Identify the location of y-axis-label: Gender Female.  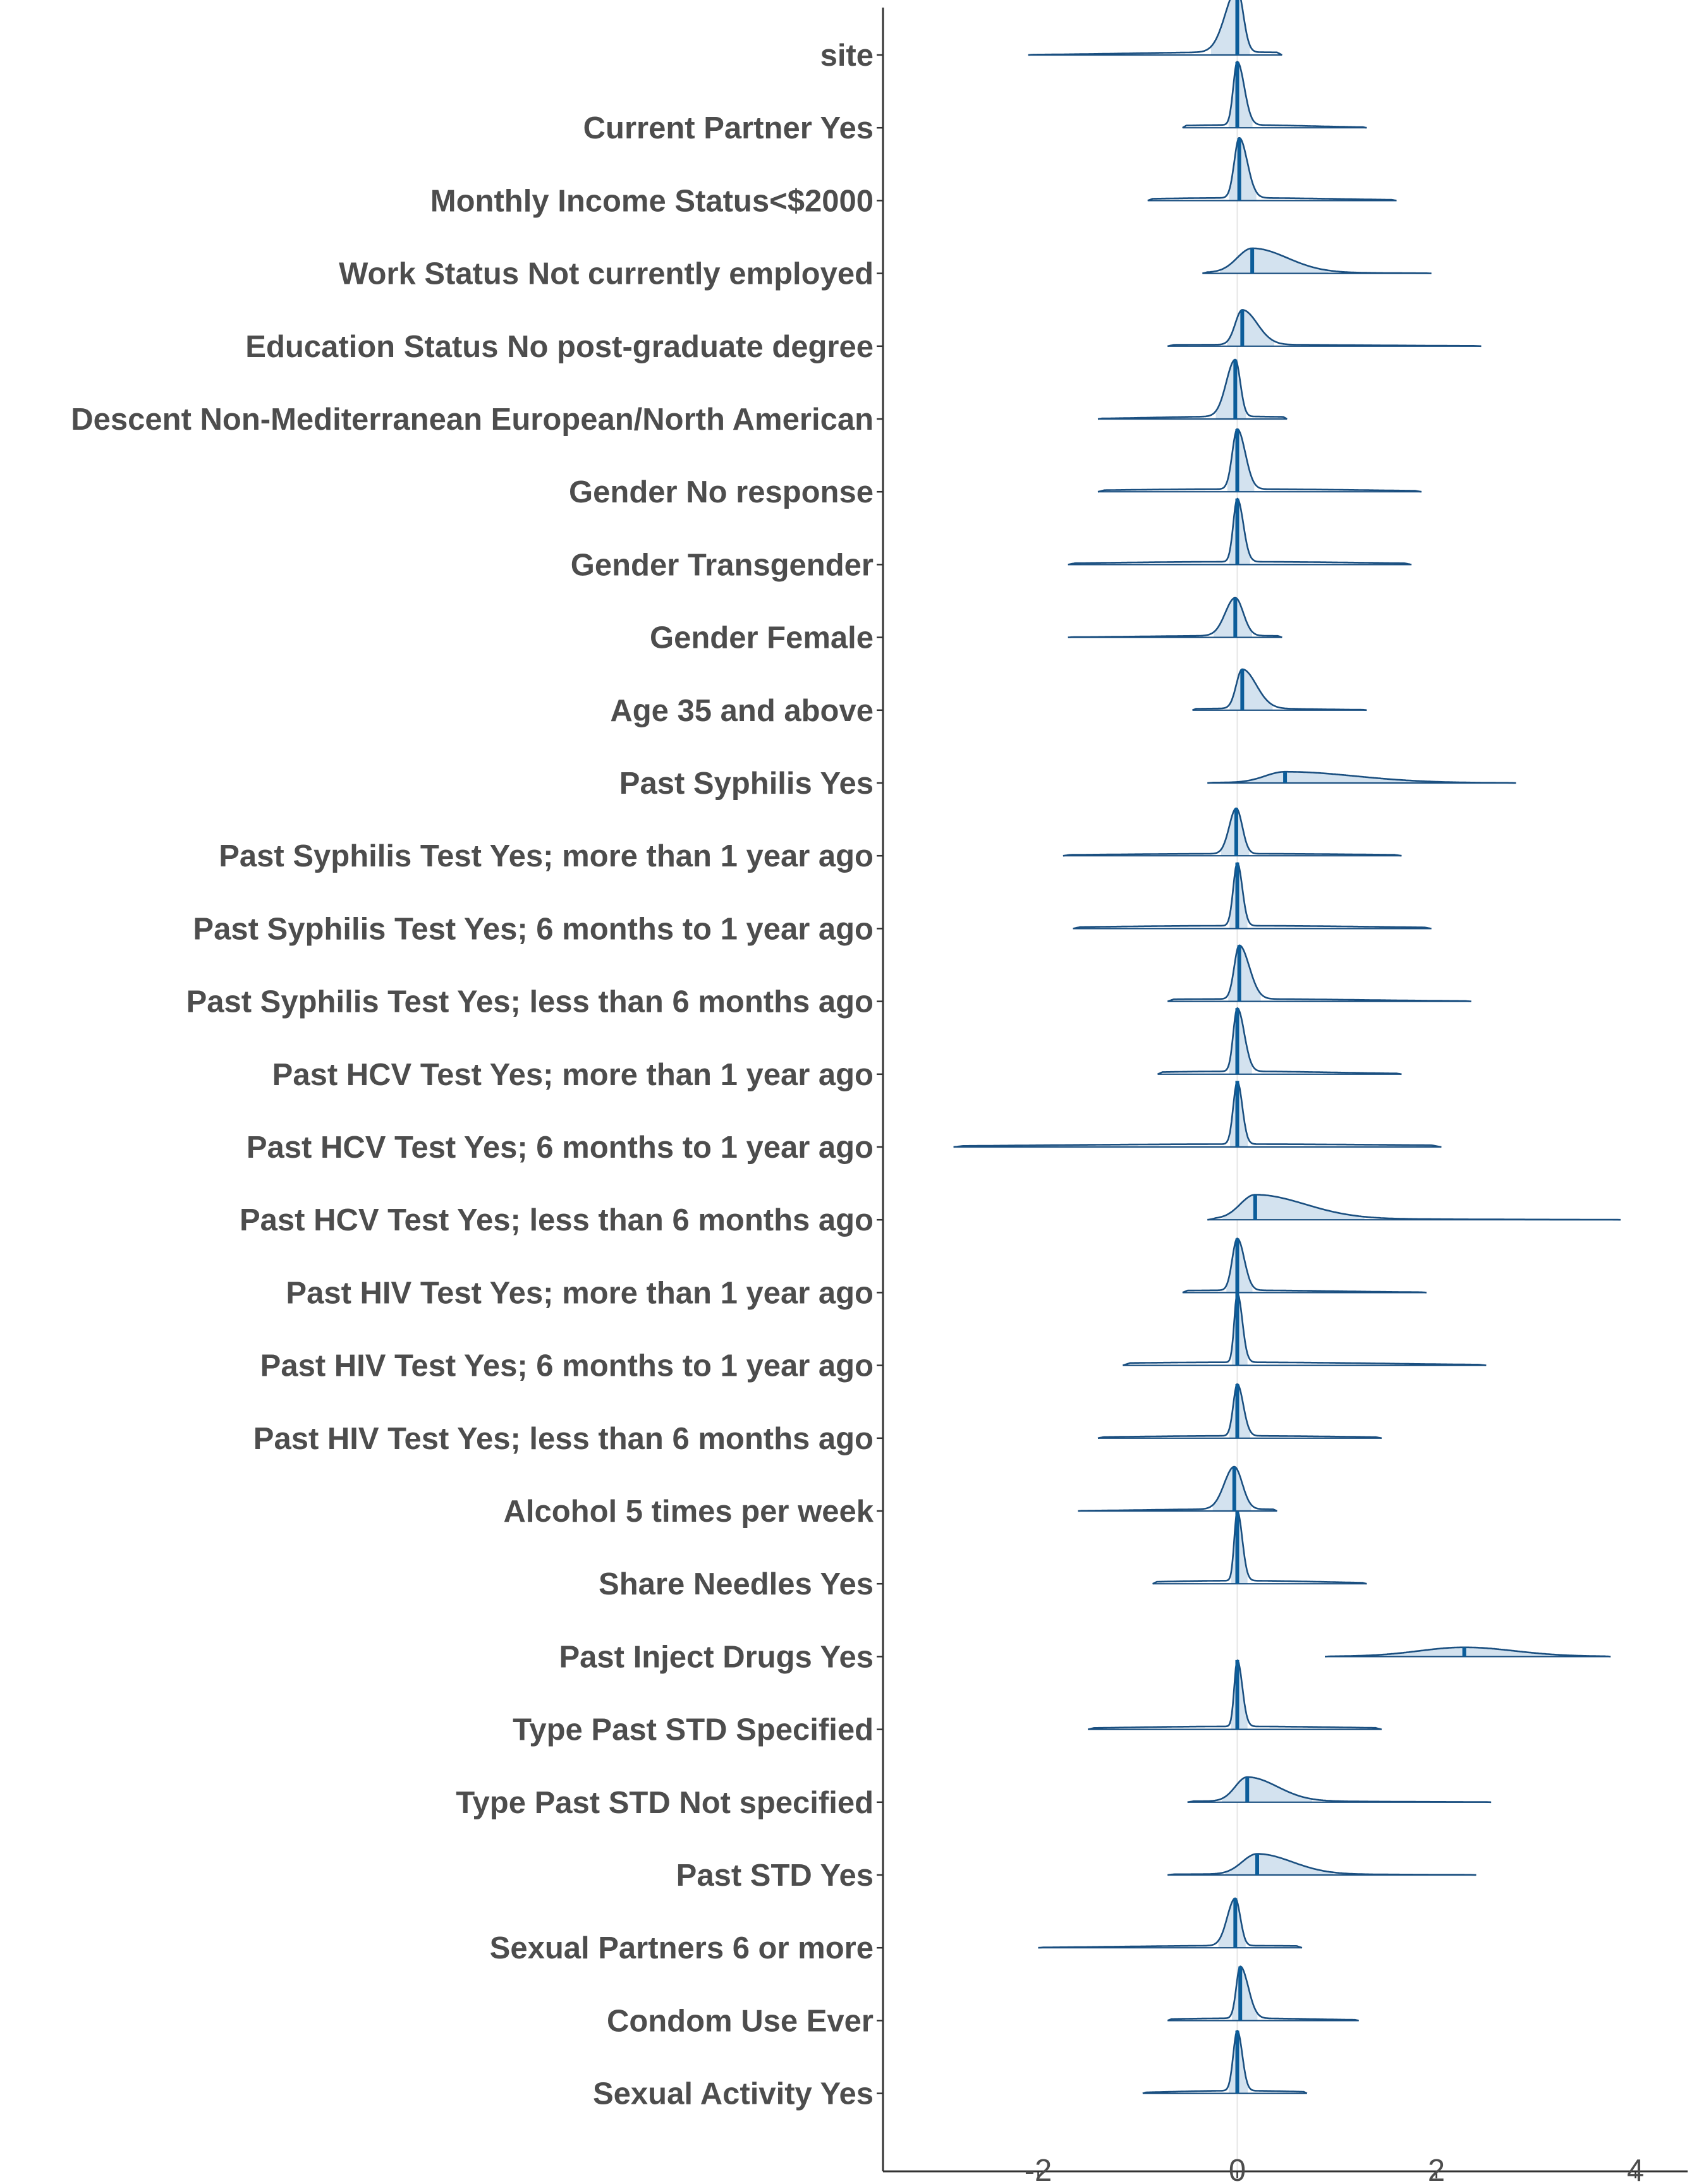
(762, 638).